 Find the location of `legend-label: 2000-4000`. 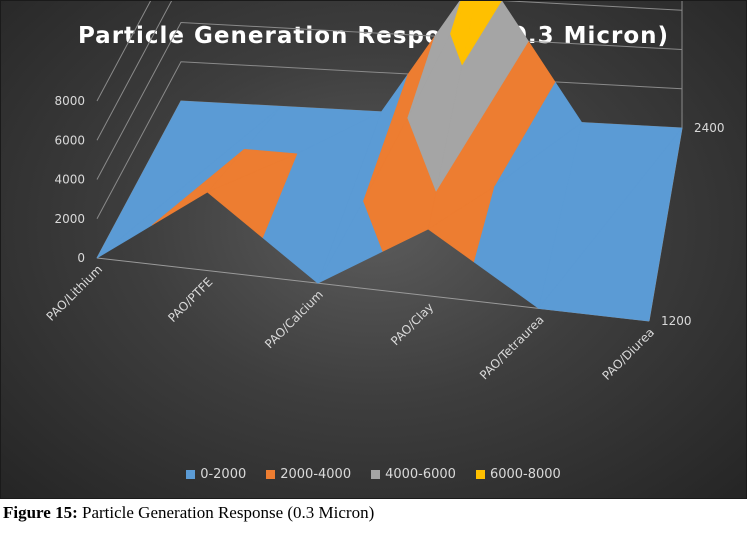

legend-label: 2000-4000 is located at coordinates (316, 474).